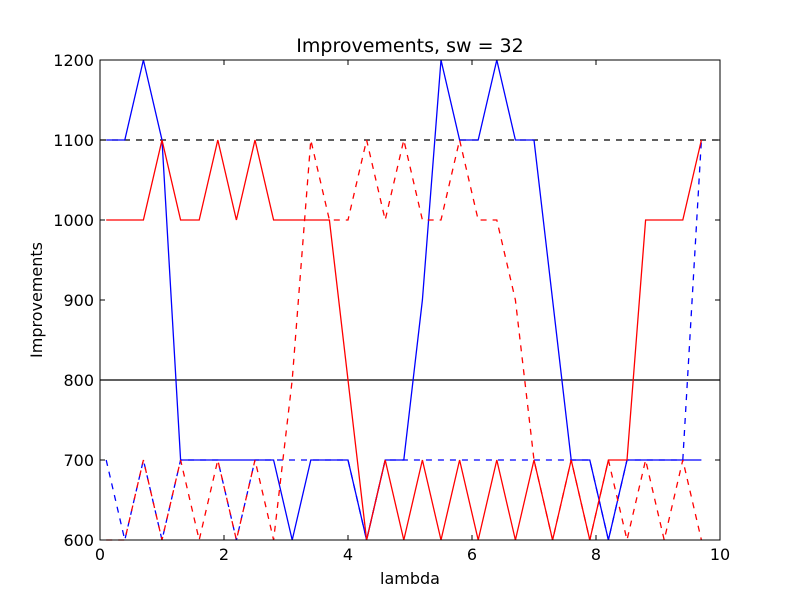 This screenshot has height=600, width=800. I want to click on x-tick-label: 4, so click(348, 554).